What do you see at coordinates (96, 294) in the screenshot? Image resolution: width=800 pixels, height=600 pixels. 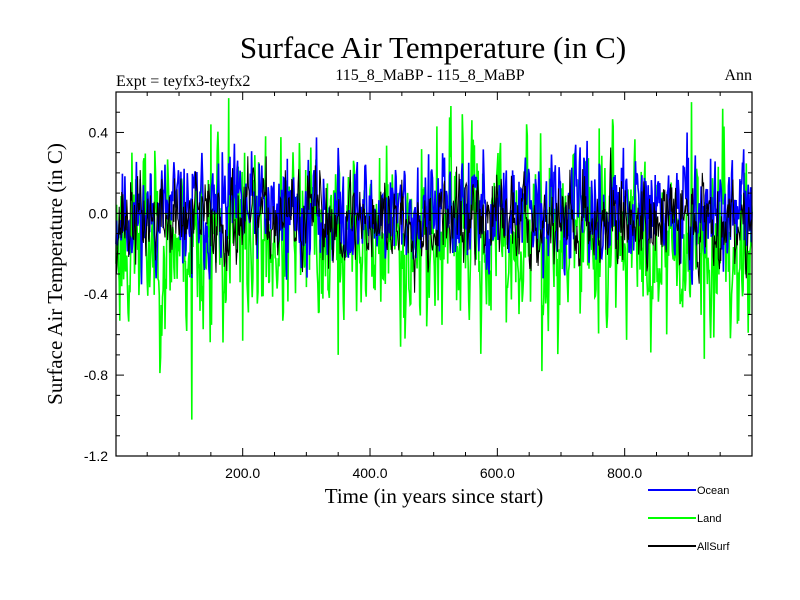 I see `y-tick-label: -0.4` at bounding box center [96, 294].